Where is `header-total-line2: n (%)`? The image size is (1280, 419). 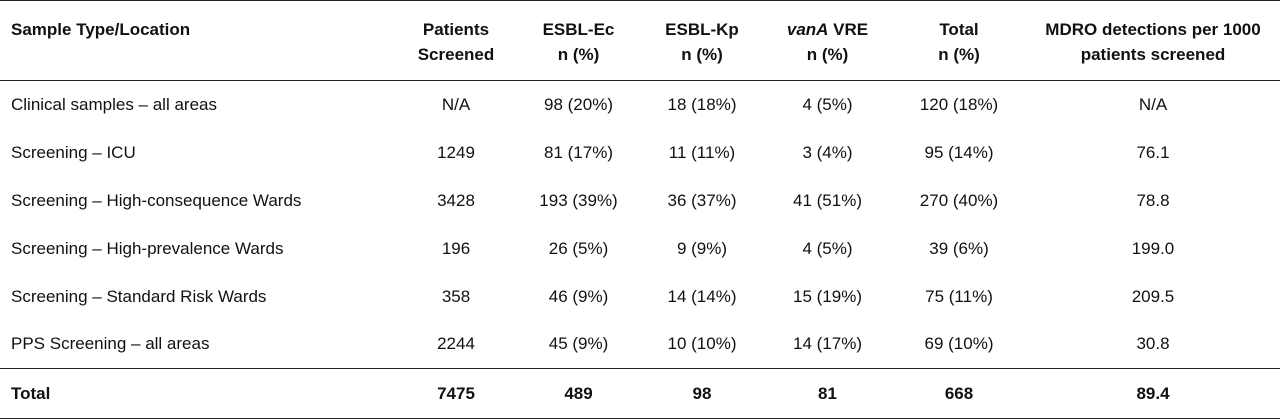 header-total-line2: n (%) is located at coordinates (959, 54).